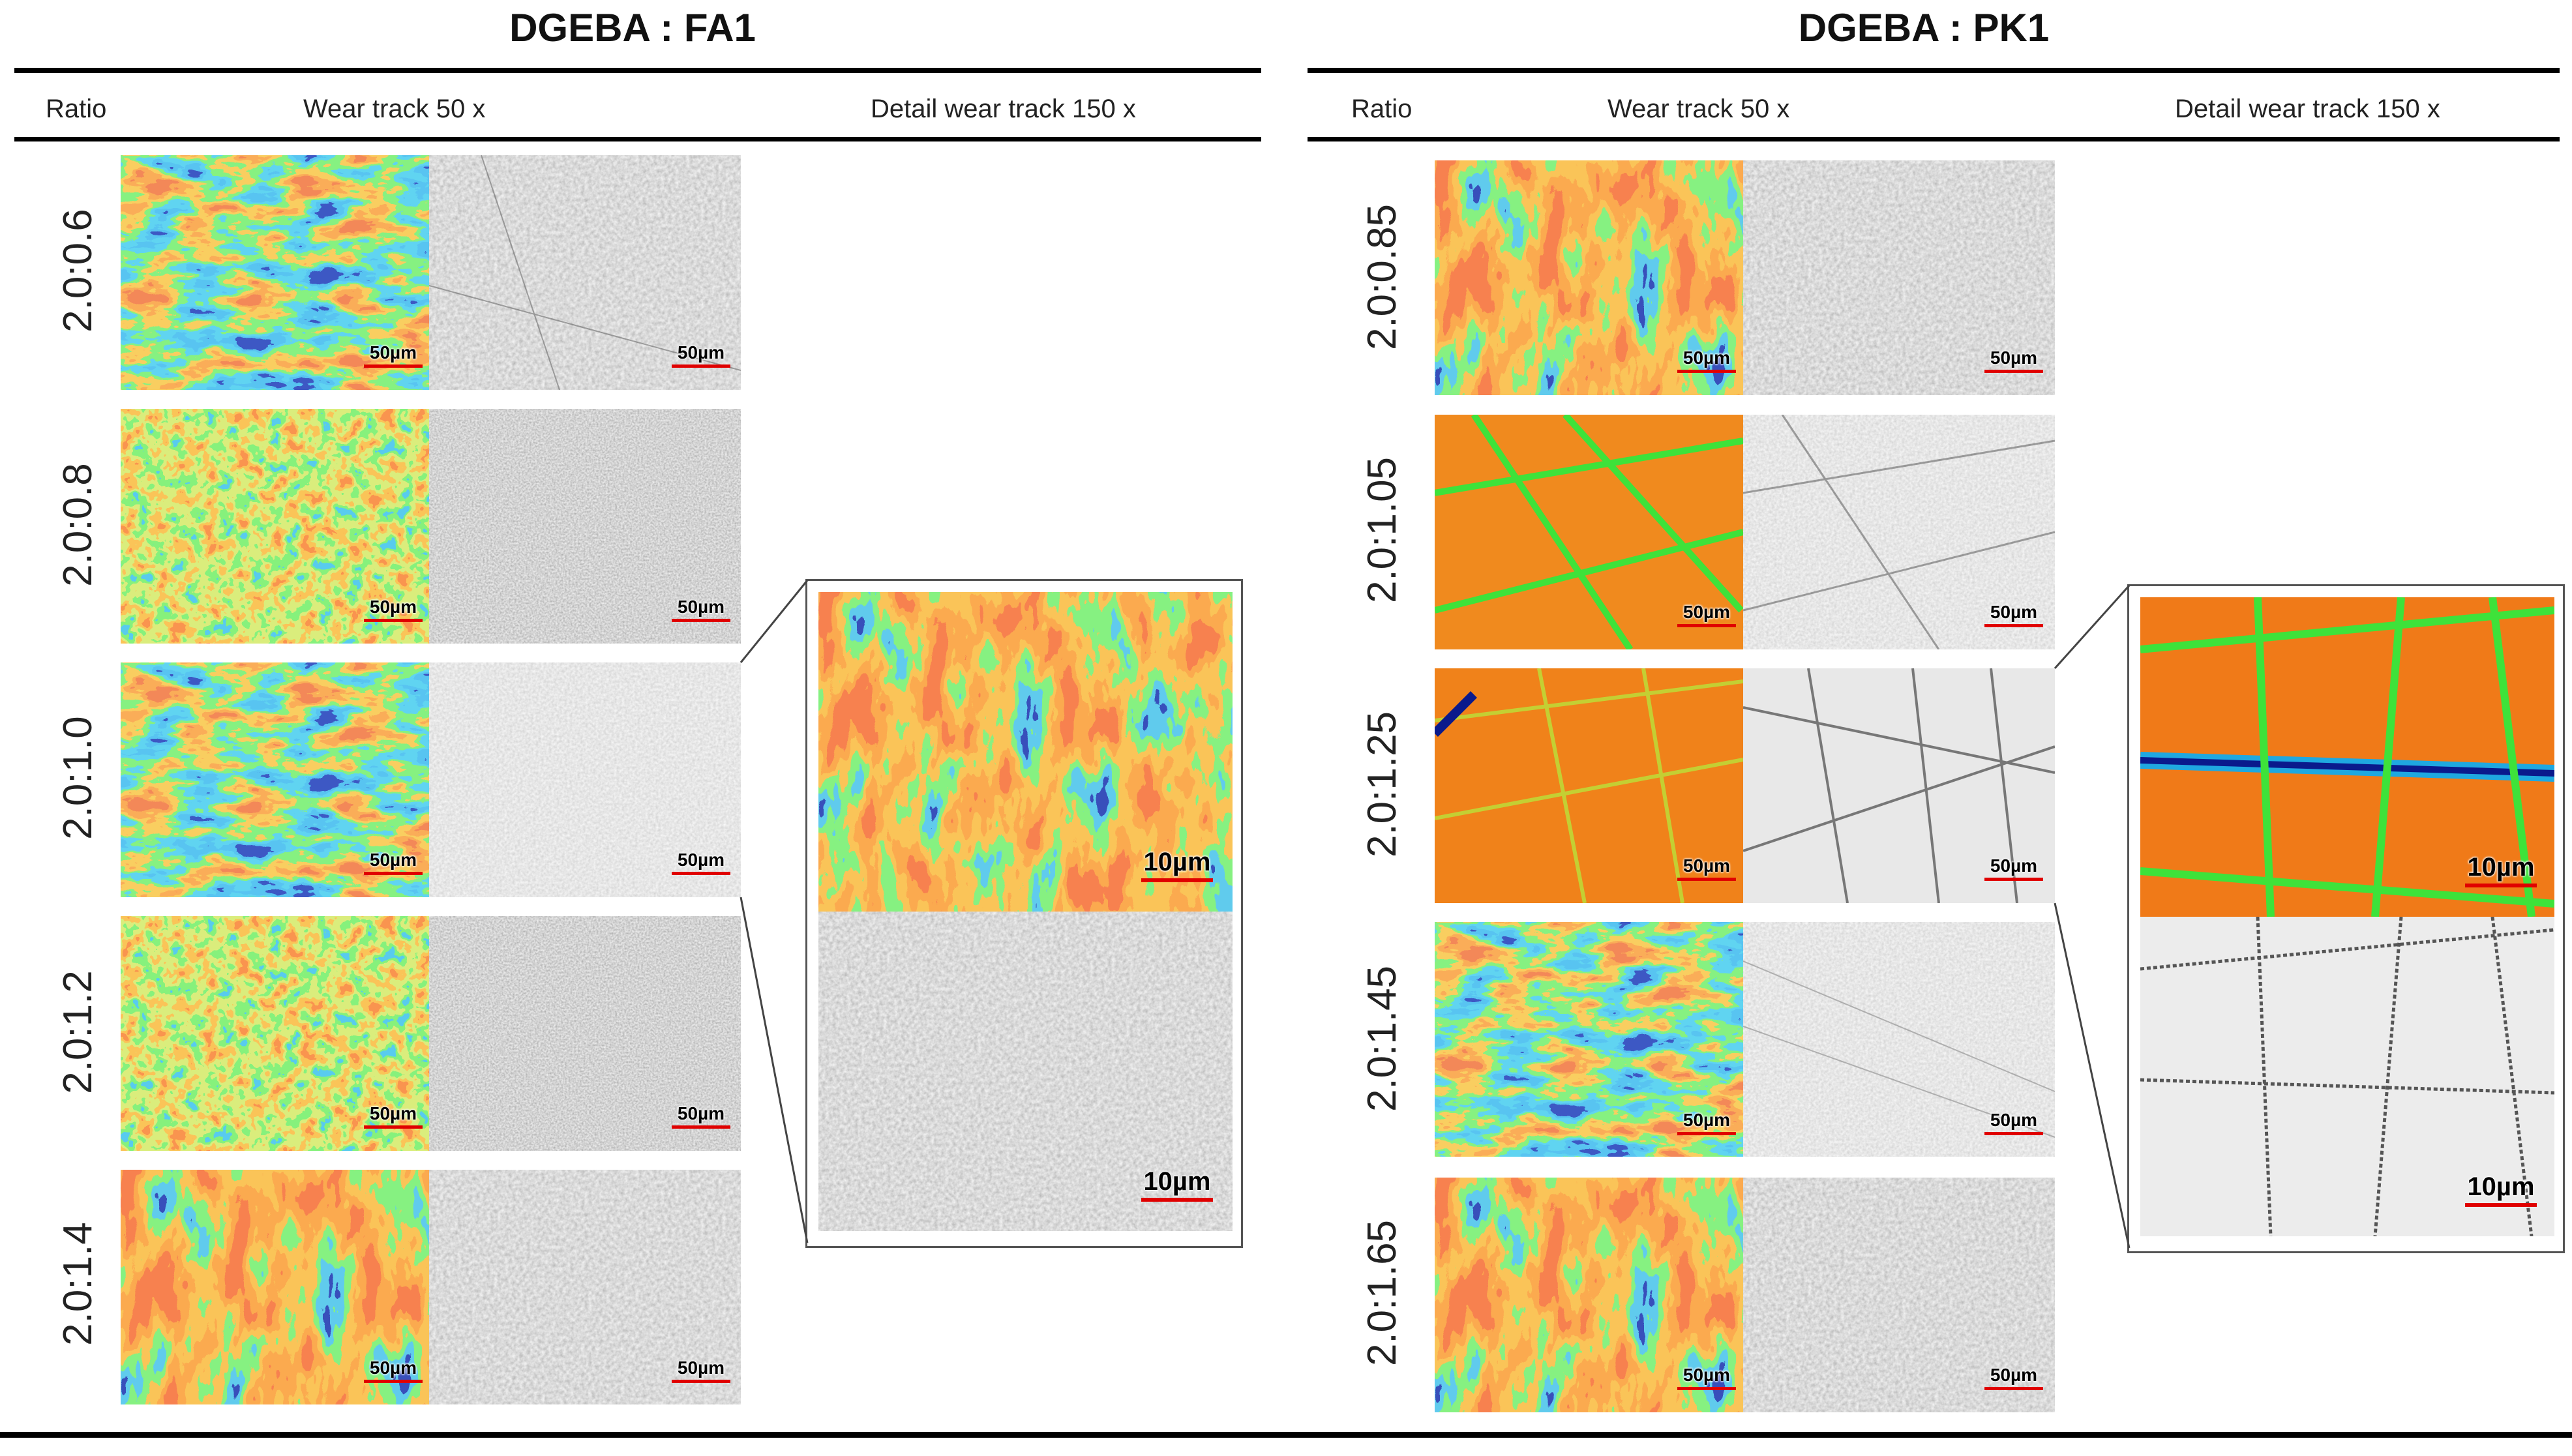  Describe the element at coordinates (1382, 1293) in the screenshot. I see `ratio-label: 2.0:1.65` at that location.